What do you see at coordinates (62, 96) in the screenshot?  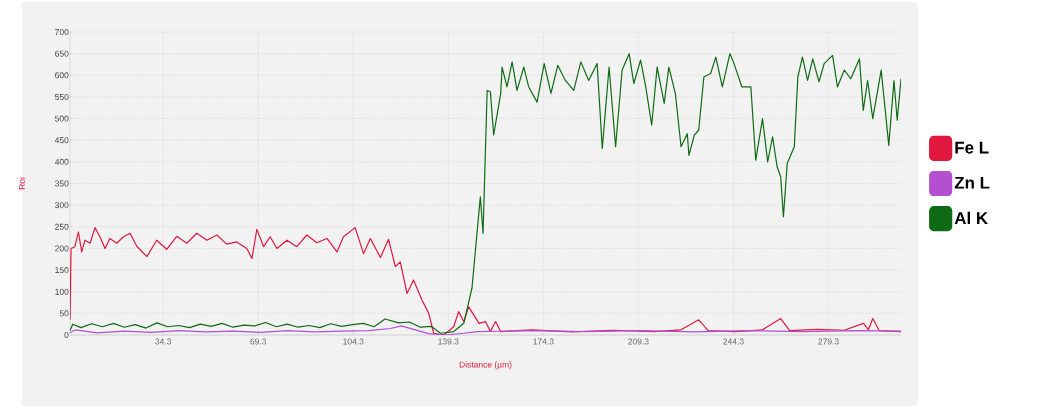 I see `y-tick-label: 550` at bounding box center [62, 96].